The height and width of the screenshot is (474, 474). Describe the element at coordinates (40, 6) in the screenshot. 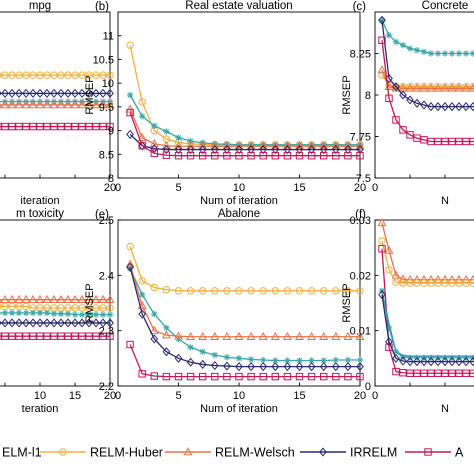

I see `panel-title: mpg` at that location.